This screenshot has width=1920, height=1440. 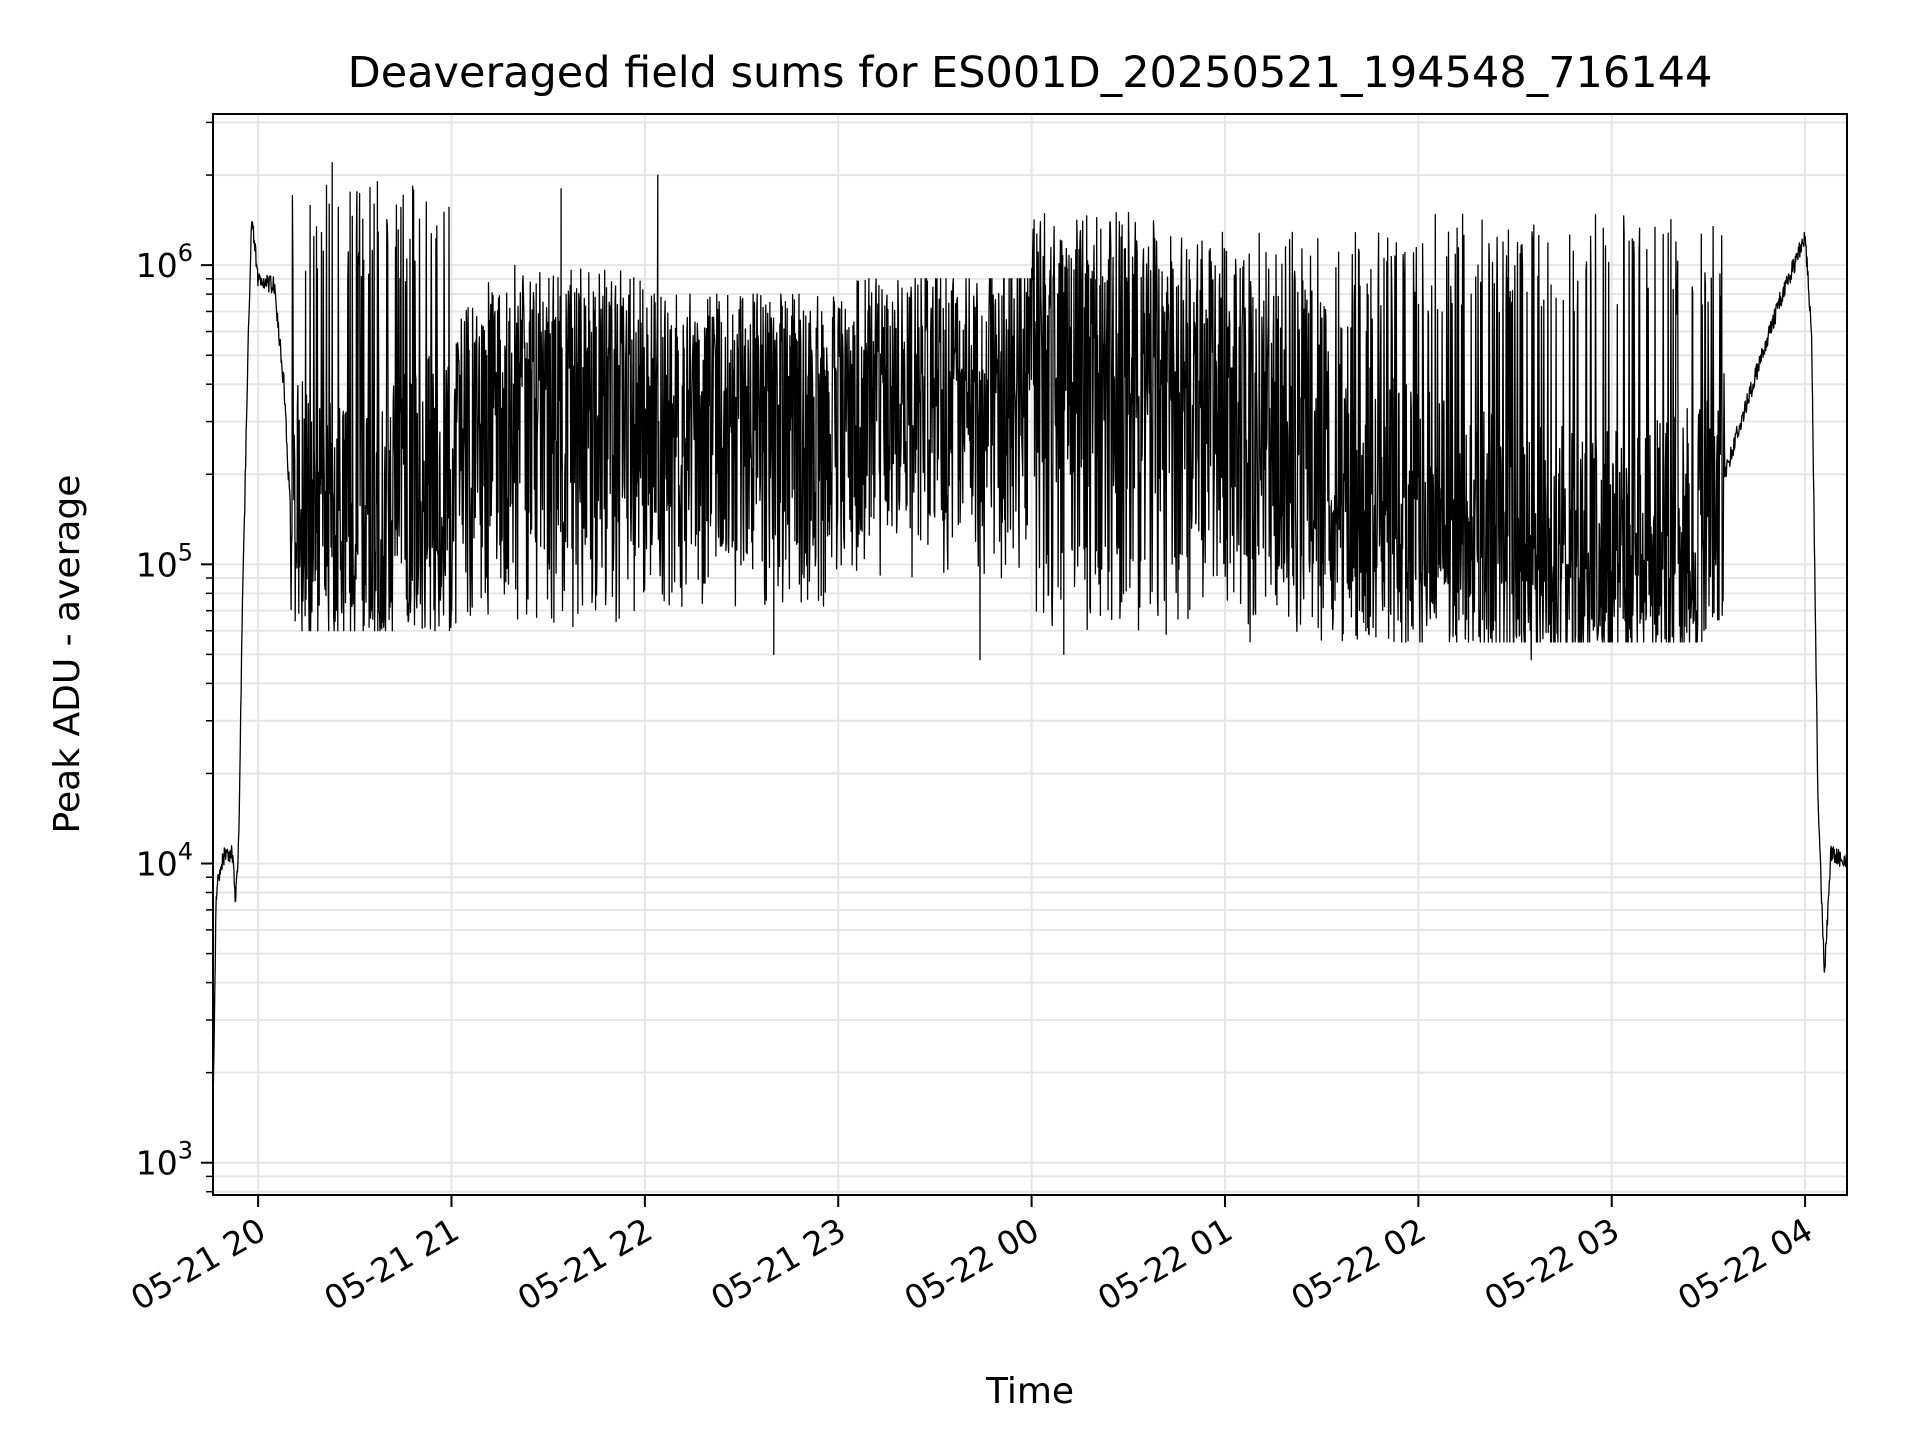 I want to click on y-tick-label: 10⁶, so click(x=164, y=262).